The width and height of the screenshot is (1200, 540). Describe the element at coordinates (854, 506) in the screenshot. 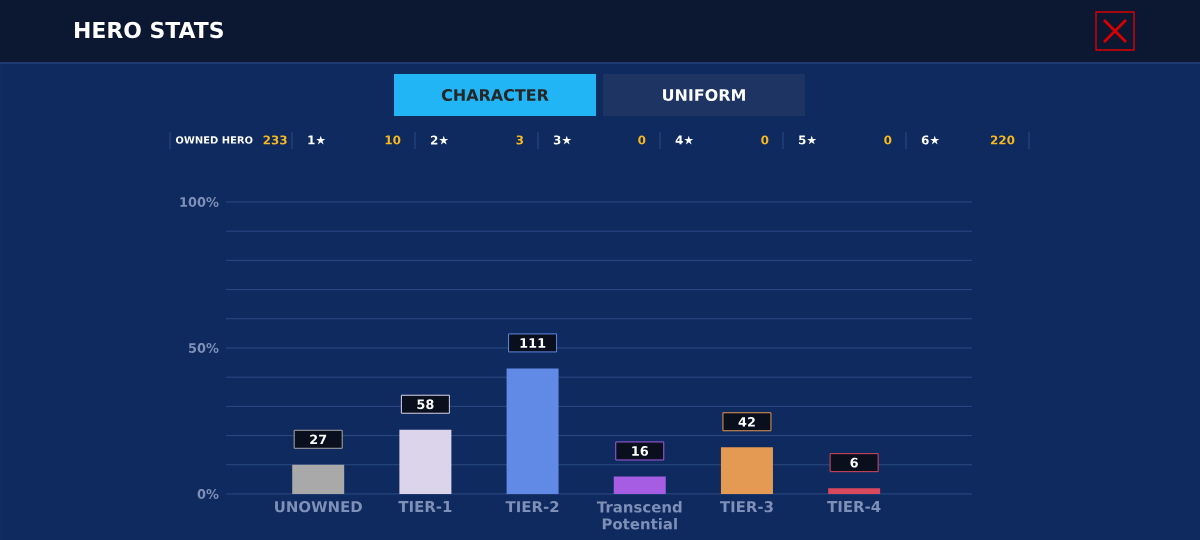

I see `x-tick-label: TIER-4` at that location.